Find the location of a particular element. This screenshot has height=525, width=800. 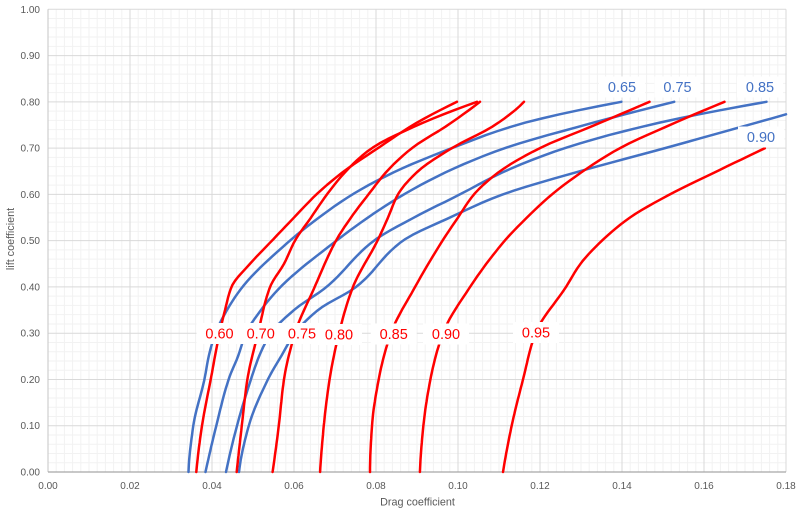

svg-text: 0.12 is located at coordinates (540, 486).